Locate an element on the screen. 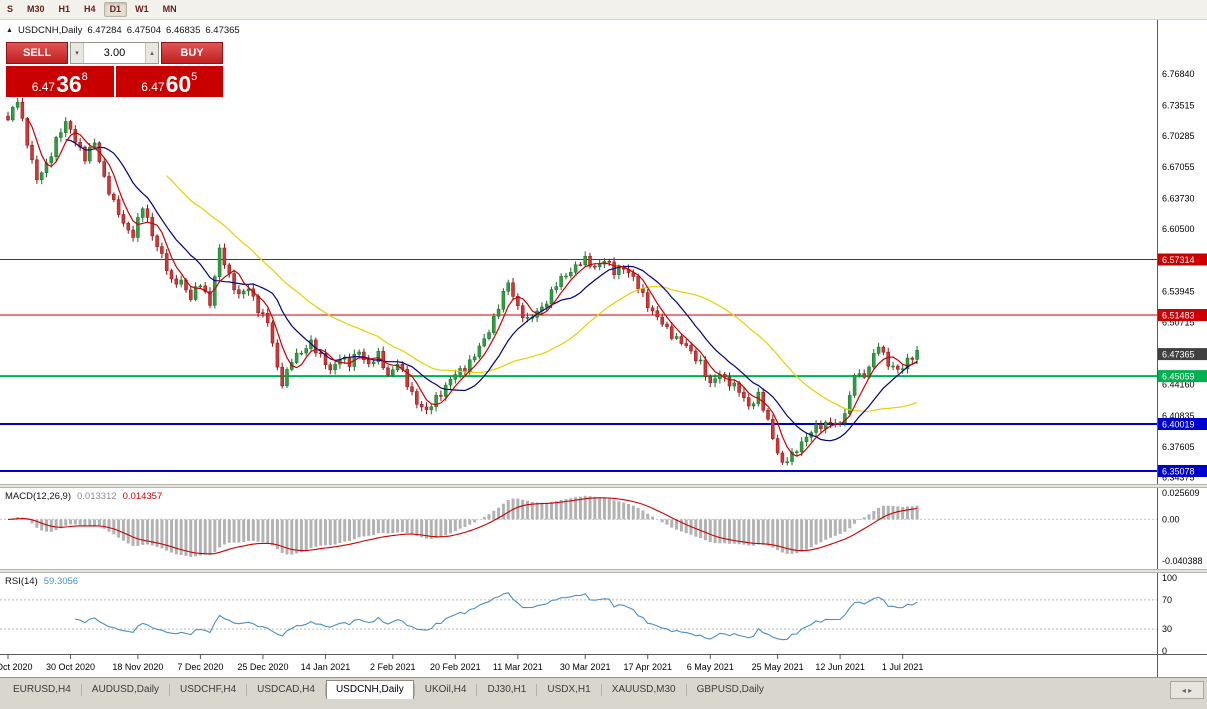 The width and height of the screenshot is (1207, 709). rsi-label: RSI(14) 59.3056 is located at coordinates (41, 581).